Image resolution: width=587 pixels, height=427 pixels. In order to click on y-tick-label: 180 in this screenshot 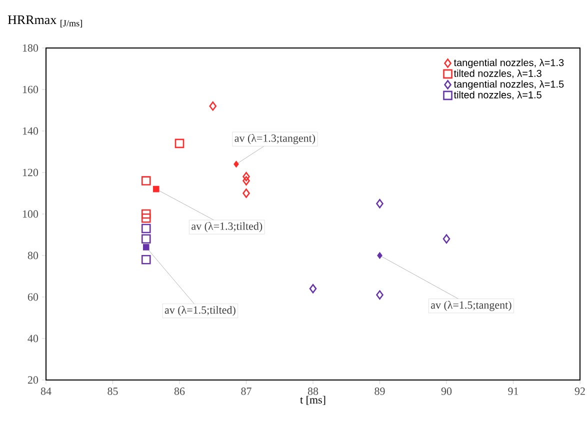, I will do `click(30, 48)`.